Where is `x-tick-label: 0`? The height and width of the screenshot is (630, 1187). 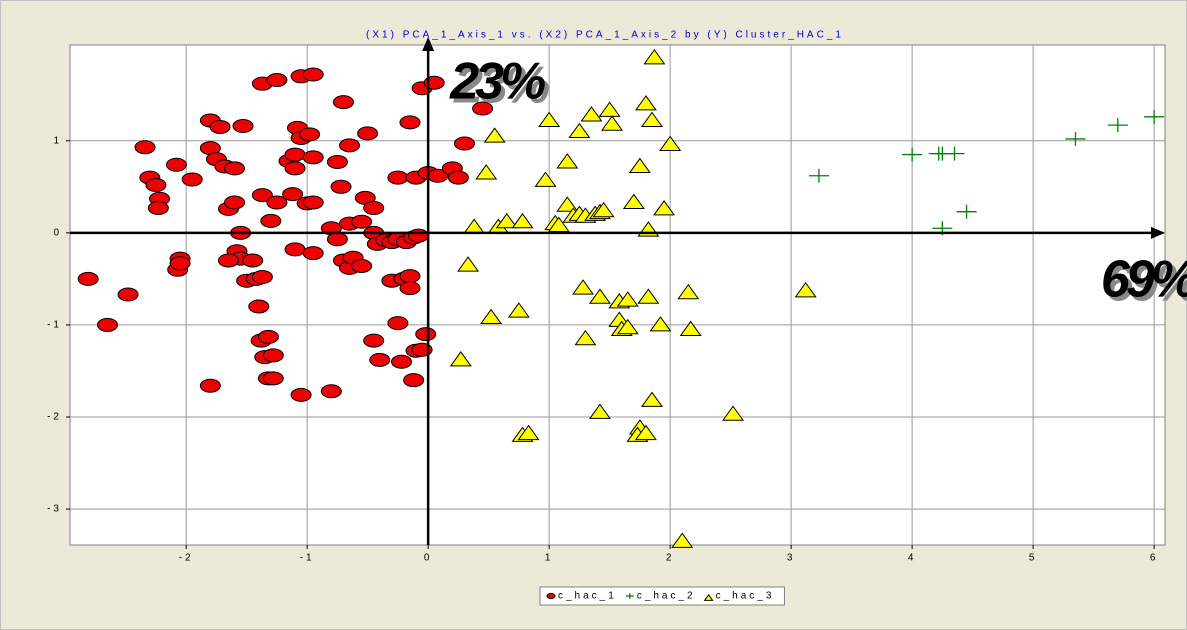 x-tick-label: 0 is located at coordinates (428, 558).